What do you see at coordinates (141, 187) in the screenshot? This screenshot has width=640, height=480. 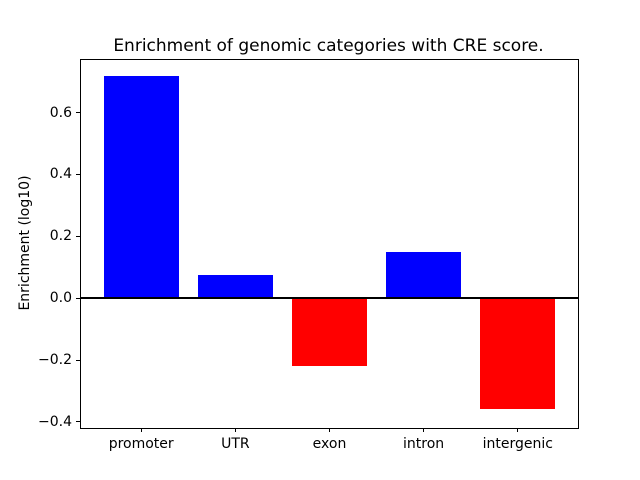 I see `bar-promoter` at bounding box center [141, 187].